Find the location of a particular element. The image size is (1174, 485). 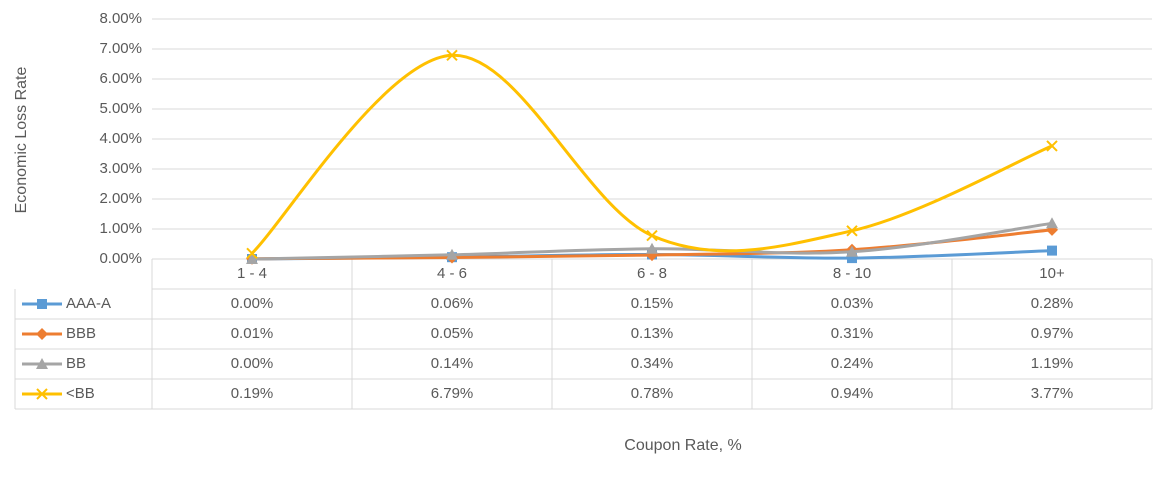

x-tick-label: 4 - 6 is located at coordinates (452, 273).